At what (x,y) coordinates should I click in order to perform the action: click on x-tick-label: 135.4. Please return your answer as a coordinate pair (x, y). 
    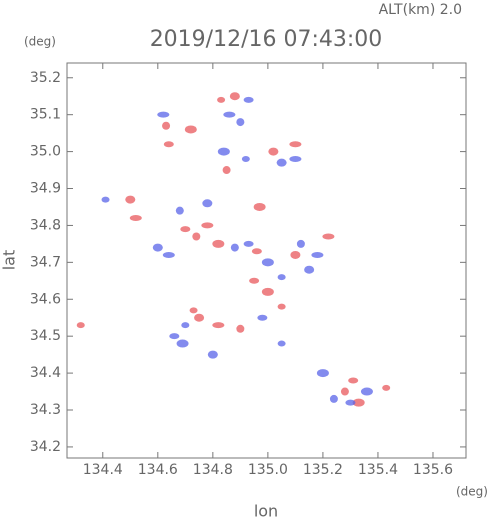
    Looking at the image, I should click on (378, 470).